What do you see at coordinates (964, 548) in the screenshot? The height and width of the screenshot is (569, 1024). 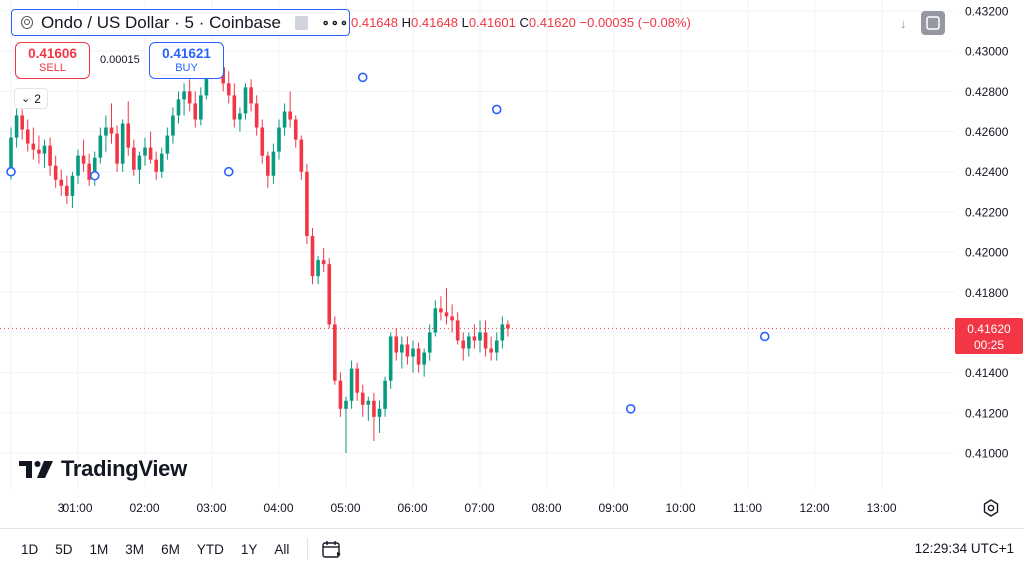 I see `clock-timezone: 12:29:34 UTC+1` at bounding box center [964, 548].